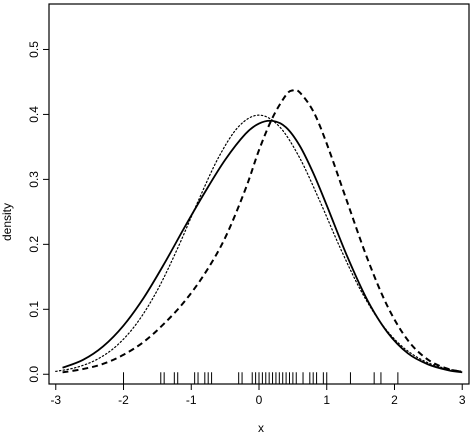  What do you see at coordinates (55, 400) in the screenshot?
I see `x-tick-label: -3` at bounding box center [55, 400].